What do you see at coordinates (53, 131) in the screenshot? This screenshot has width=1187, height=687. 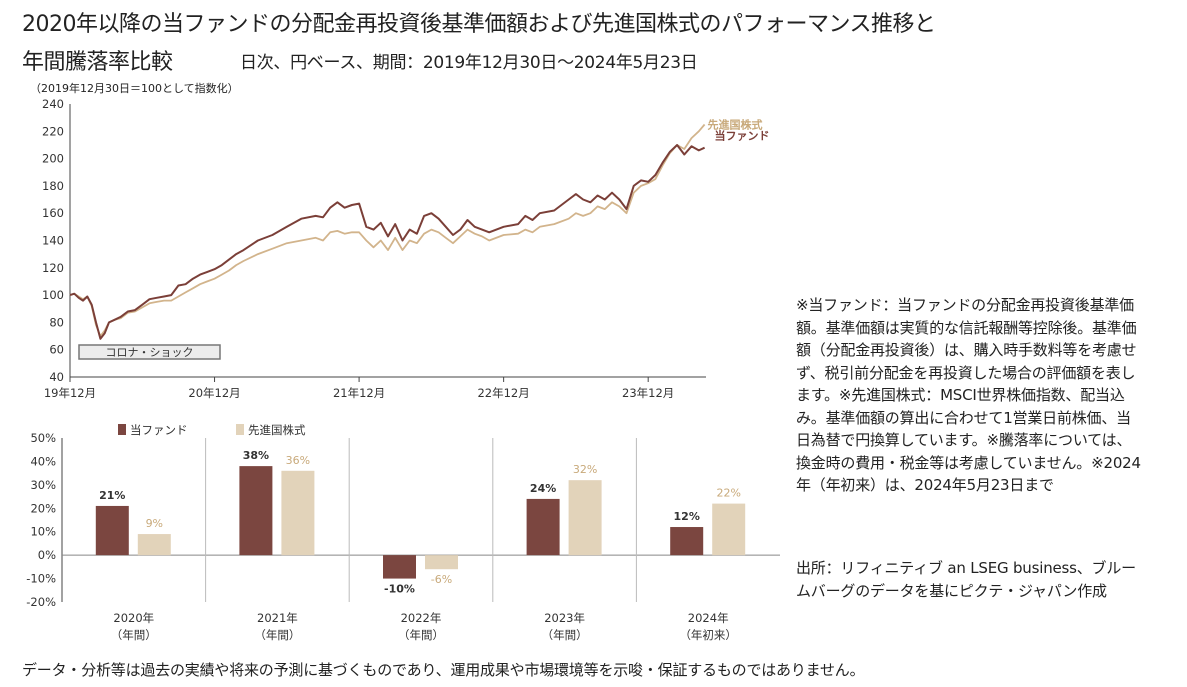 I see `y-tick-label: 220` at bounding box center [53, 131].